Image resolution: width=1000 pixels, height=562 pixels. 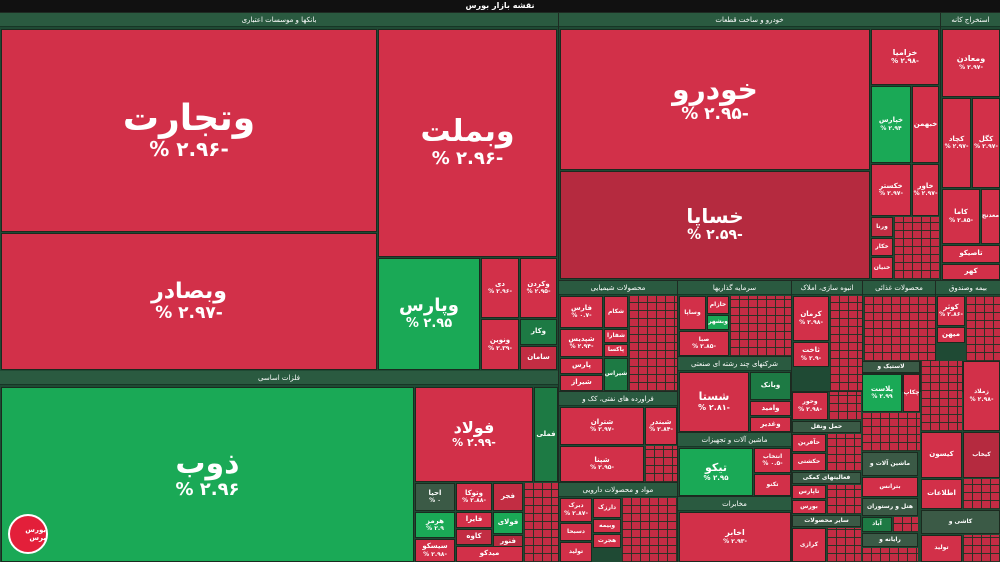 What do you see at coordinates (961, 216) in the screenshot?
I see `tile-kama: کاما -۲.۸۵ %` at bounding box center [961, 216].